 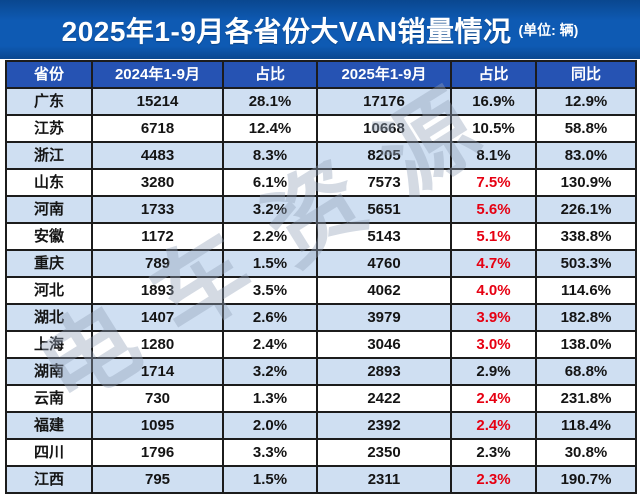 I want to click on share-2025-cell: 16.9%, so click(x=493, y=101).